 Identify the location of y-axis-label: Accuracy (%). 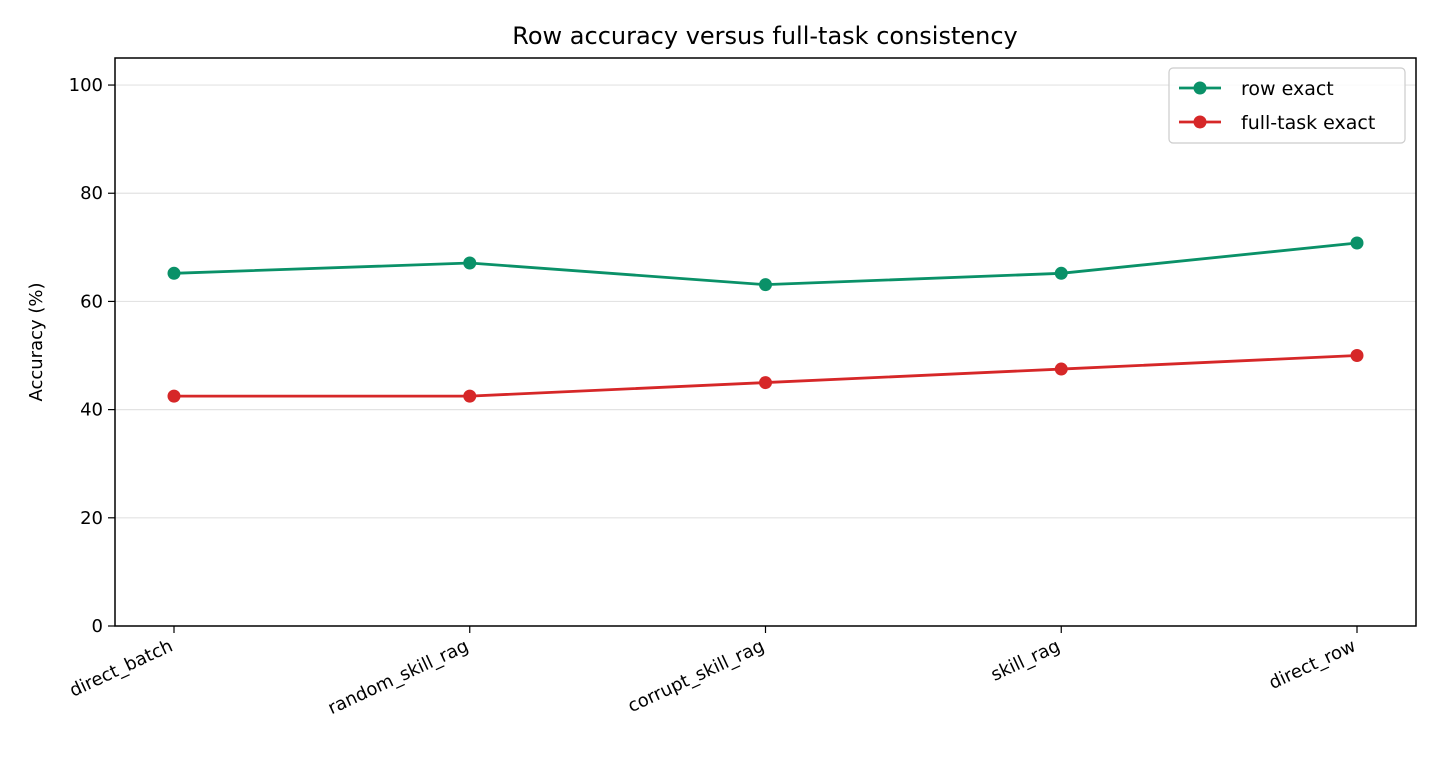
(36, 341).